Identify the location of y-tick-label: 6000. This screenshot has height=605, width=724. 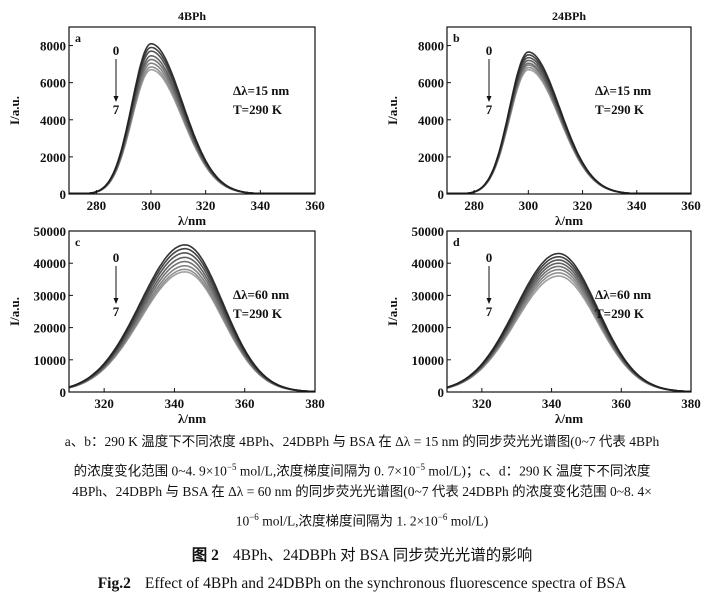
(53, 83).